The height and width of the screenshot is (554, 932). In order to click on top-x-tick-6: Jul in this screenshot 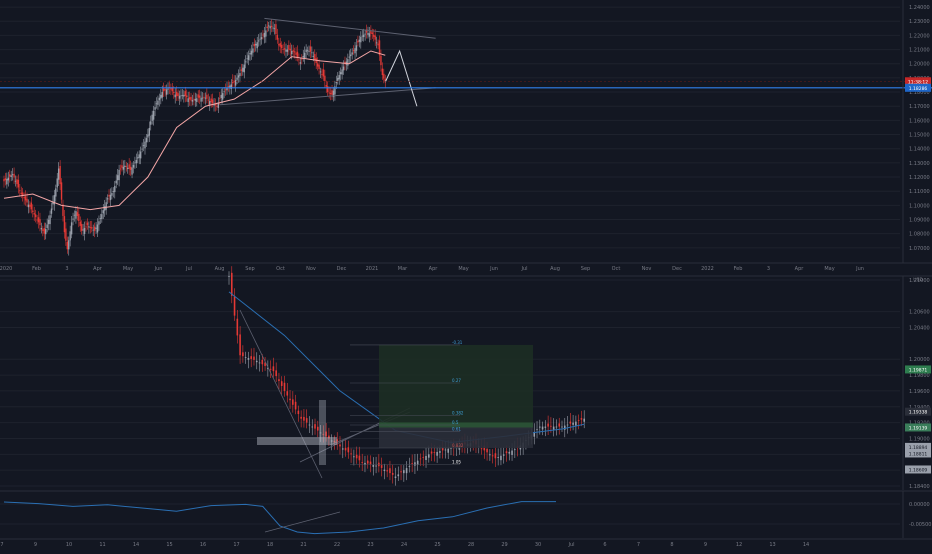, I will do `click(188, 269)`.